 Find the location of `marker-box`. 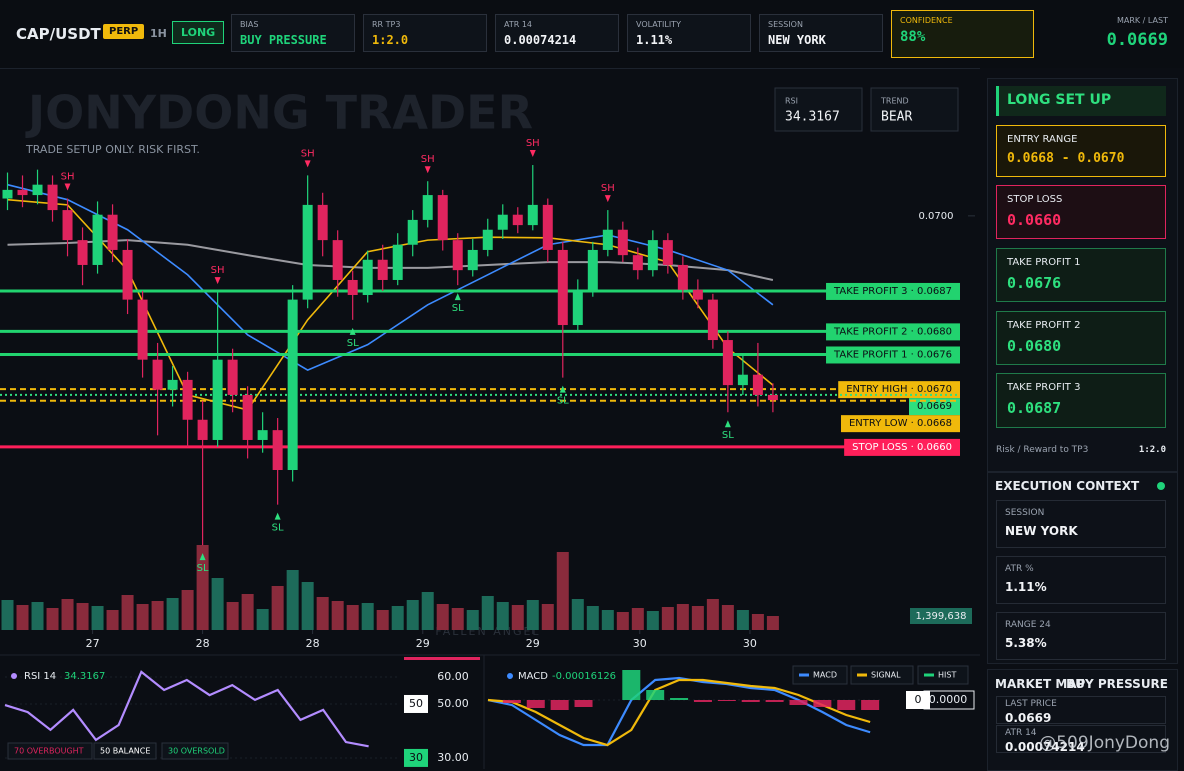

marker-box is located at coordinates (918, 700).